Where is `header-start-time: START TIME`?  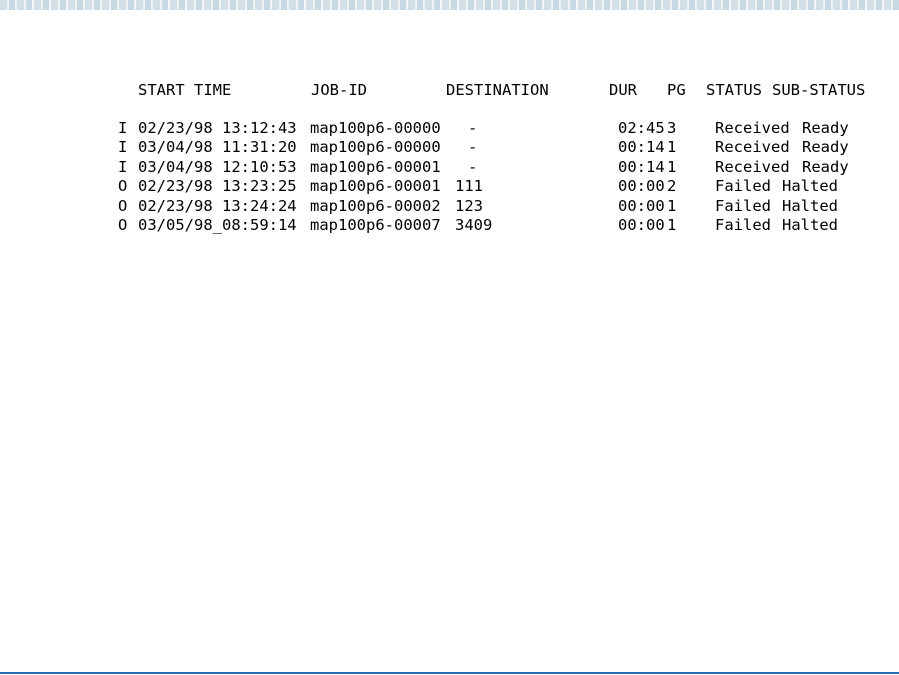 header-start-time: START TIME is located at coordinates (185, 90).